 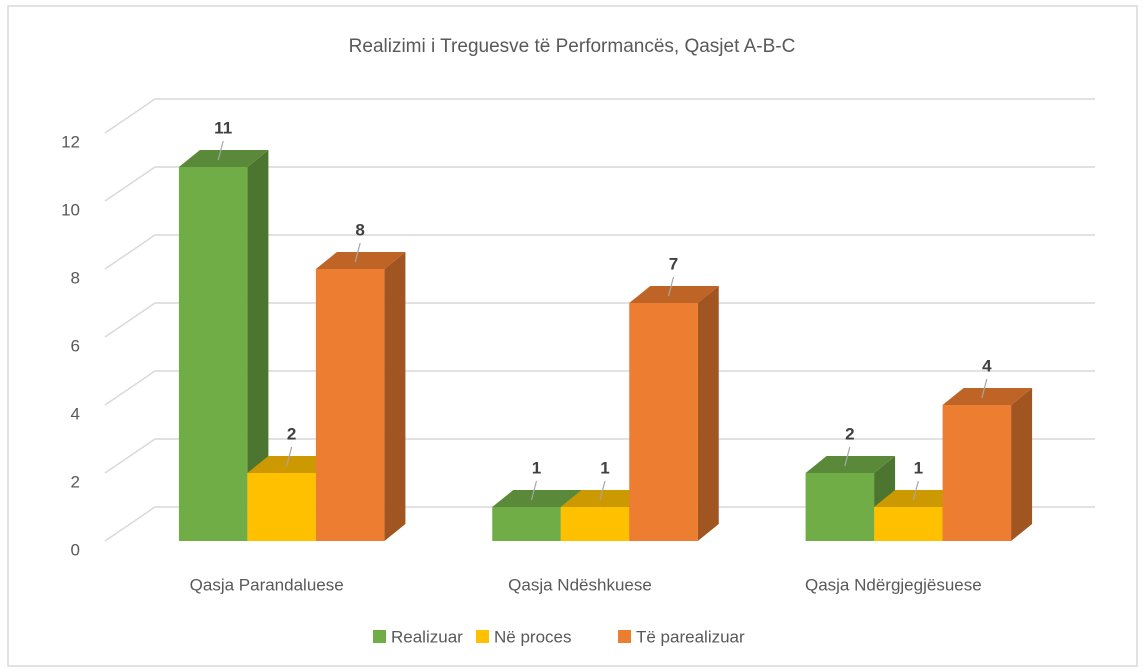 What do you see at coordinates (580, 584) in the screenshot?
I see `x-tick-label: Qasja Ndëshkuese` at bounding box center [580, 584].